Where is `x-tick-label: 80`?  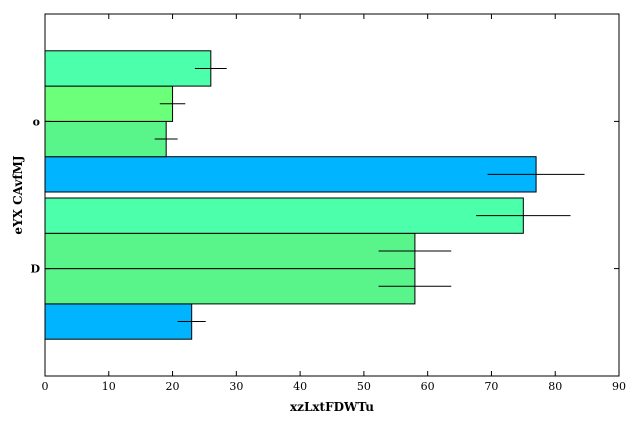 x-tick-label: 80 is located at coordinates (555, 386).